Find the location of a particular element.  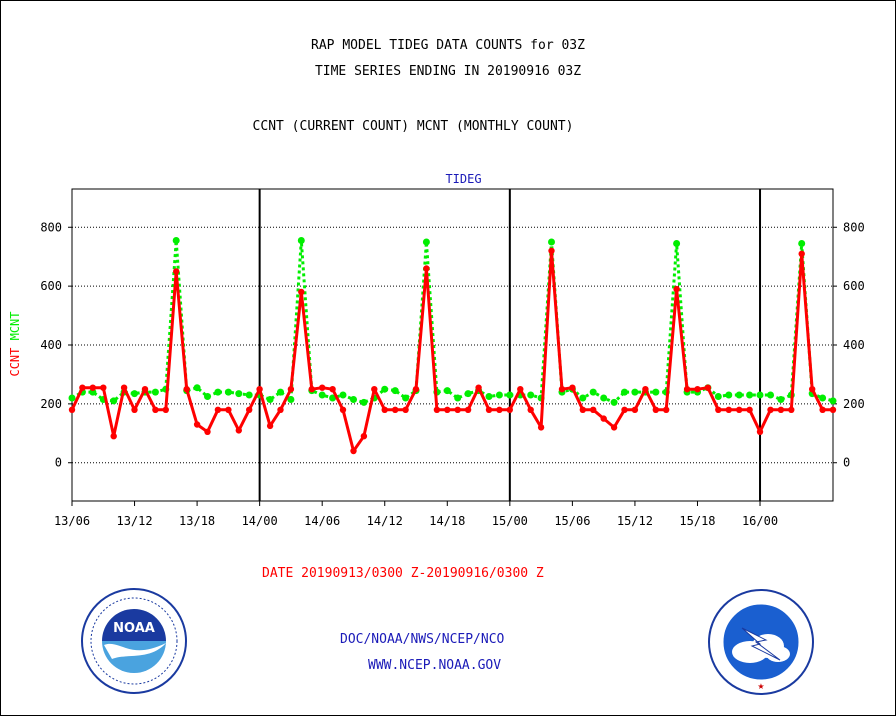

y-tick-label-left: 600 is located at coordinates (51, 286).